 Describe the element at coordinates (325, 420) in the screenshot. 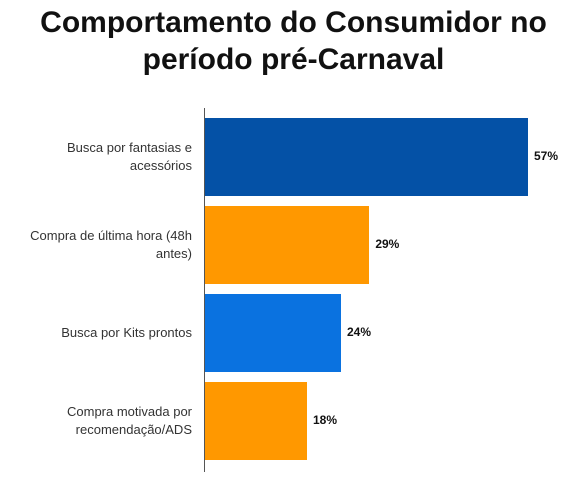

I see `data-label: 18%` at that location.